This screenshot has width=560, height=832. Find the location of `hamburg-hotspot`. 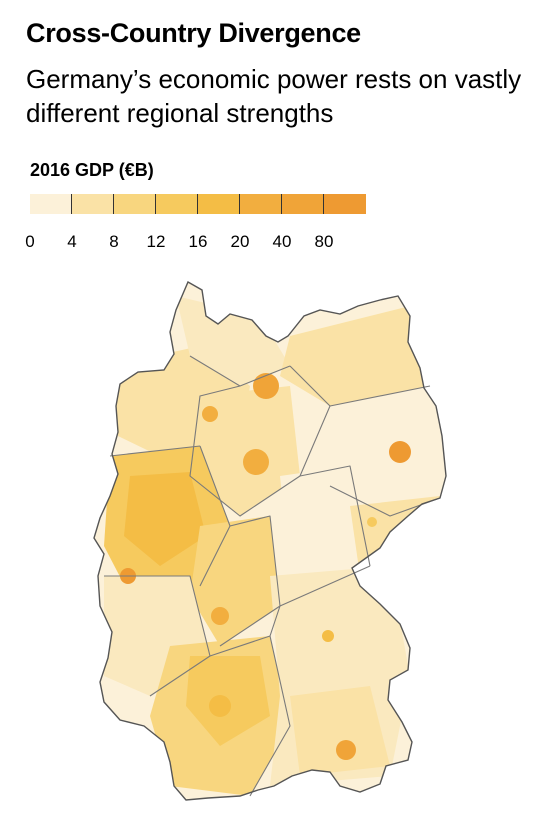

hamburg-hotspot is located at coordinates (266, 386).